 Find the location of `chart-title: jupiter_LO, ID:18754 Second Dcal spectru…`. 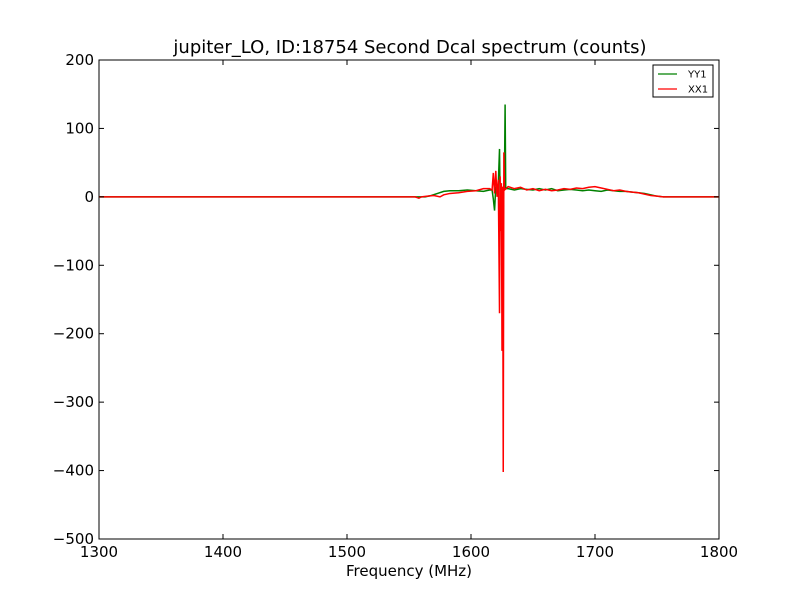

chart-title: jupiter_LO, ID:18754 Second Dcal spectru… is located at coordinates (409, 47).